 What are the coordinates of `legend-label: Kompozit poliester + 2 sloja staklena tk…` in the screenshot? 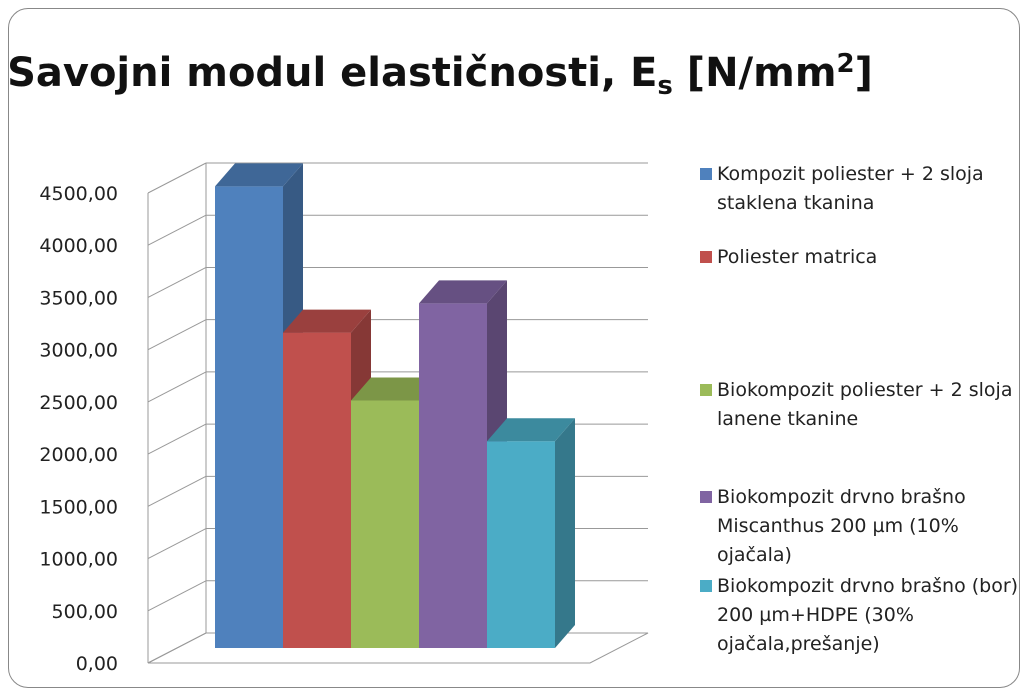 It's located at (850, 188).